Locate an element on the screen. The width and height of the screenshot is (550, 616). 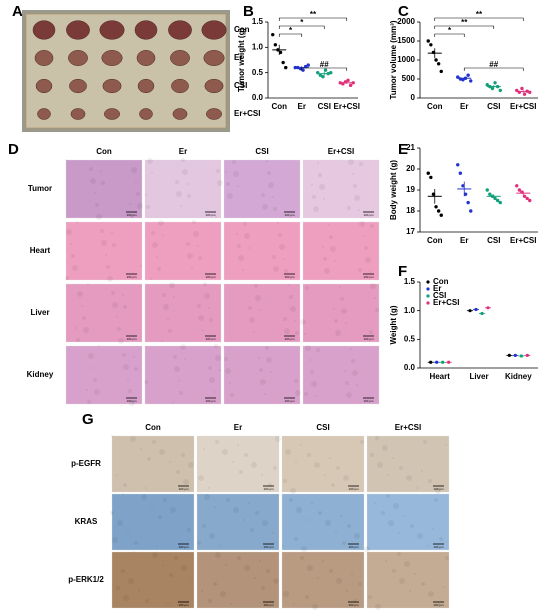
y-tick-label: 1500 is located at coordinates (406, 40).